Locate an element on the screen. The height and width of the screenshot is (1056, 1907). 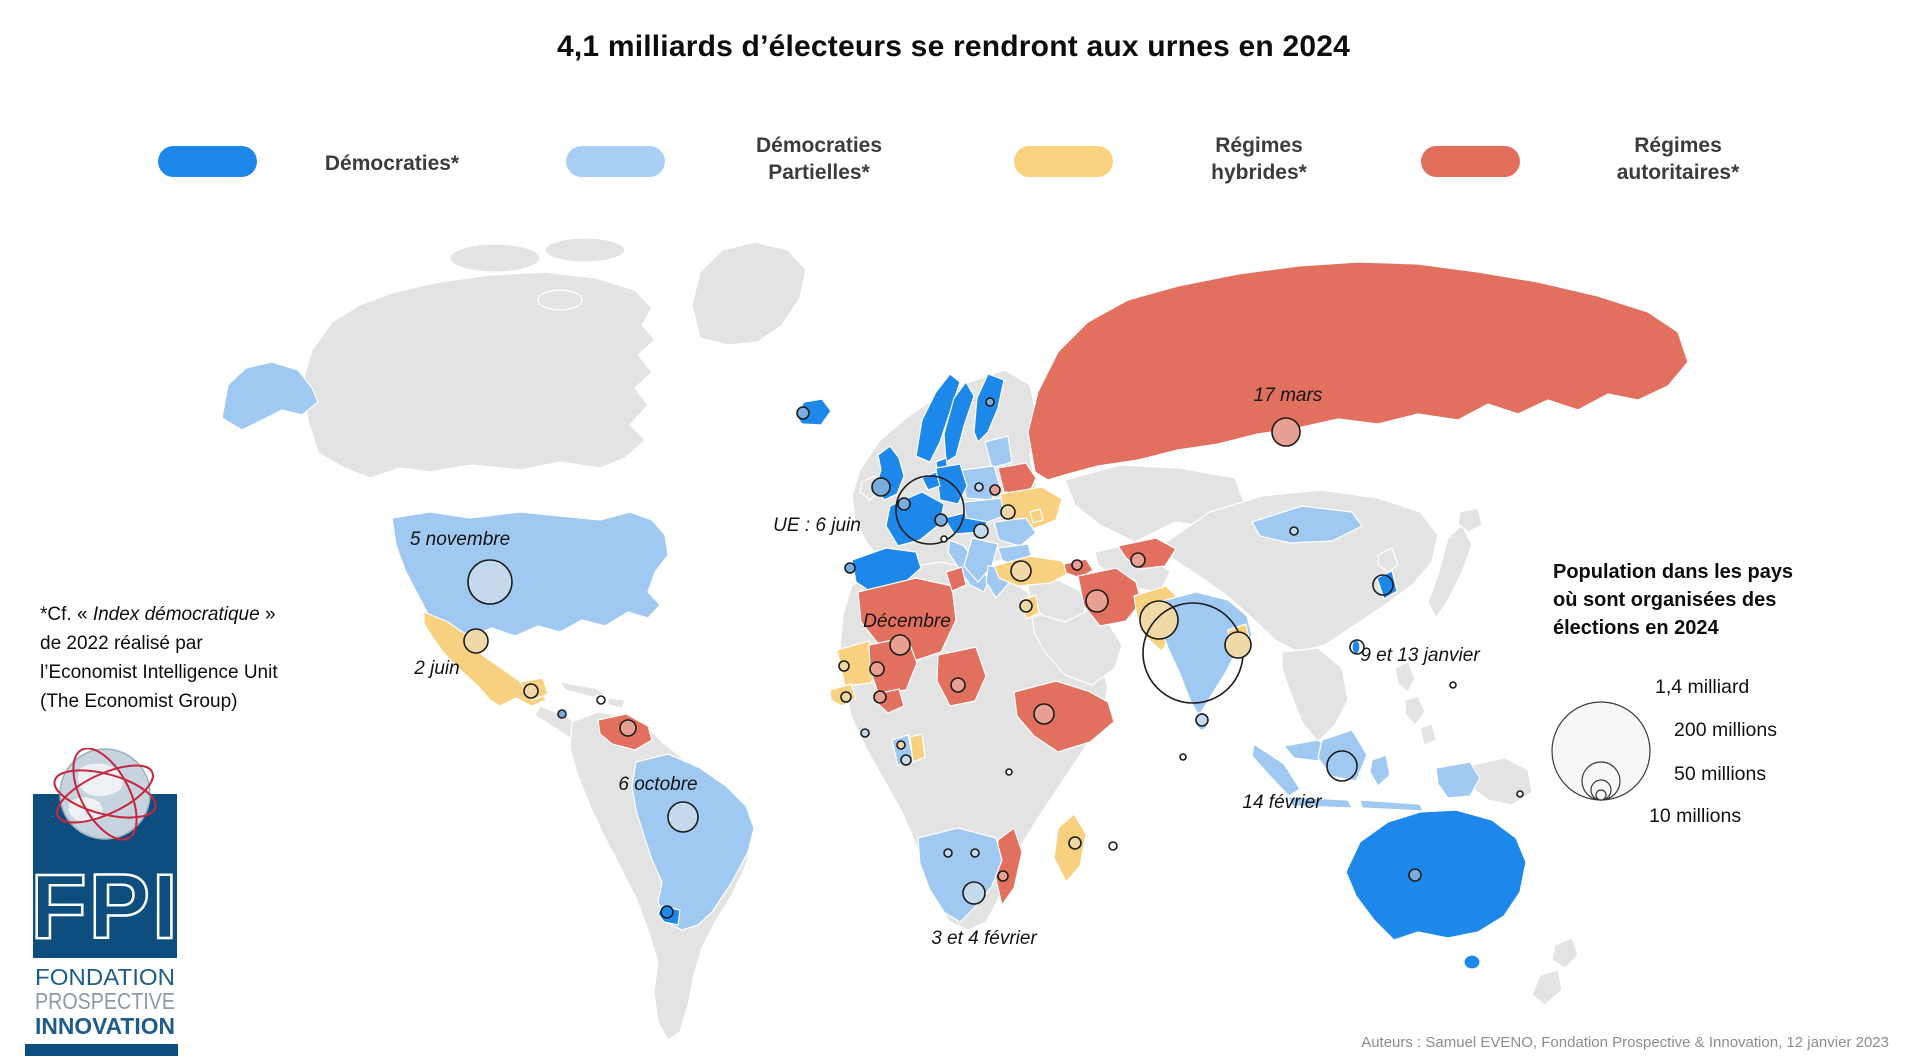
legend-label-hybrid-regimes: Régimes hybrides* is located at coordinates (1259, 159).